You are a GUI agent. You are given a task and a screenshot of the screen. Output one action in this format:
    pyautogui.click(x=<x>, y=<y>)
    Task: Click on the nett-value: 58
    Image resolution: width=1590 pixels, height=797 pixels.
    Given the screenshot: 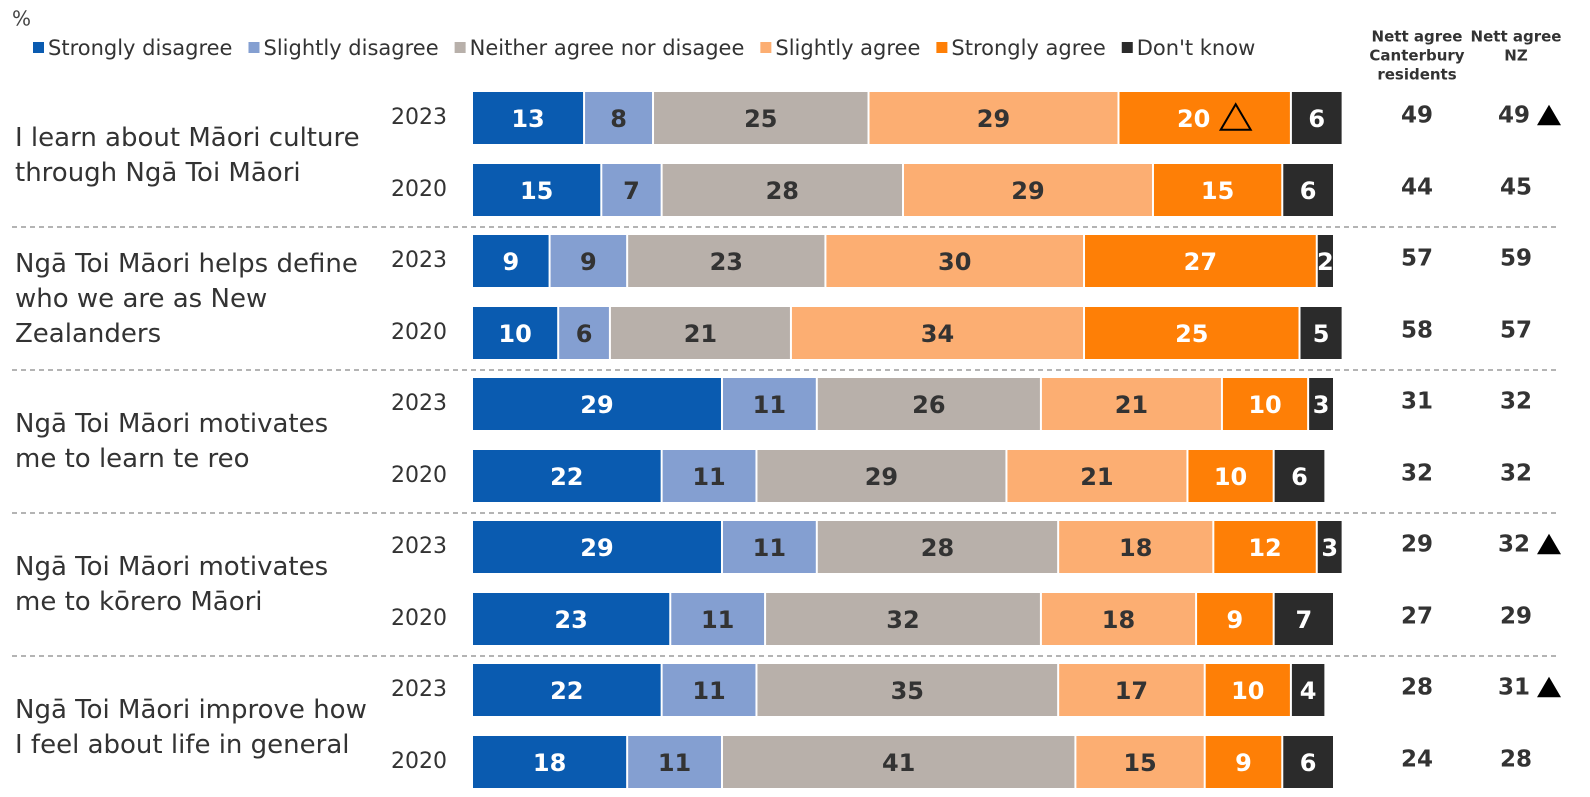 What is the action you would take?
    pyautogui.click(x=1417, y=331)
    